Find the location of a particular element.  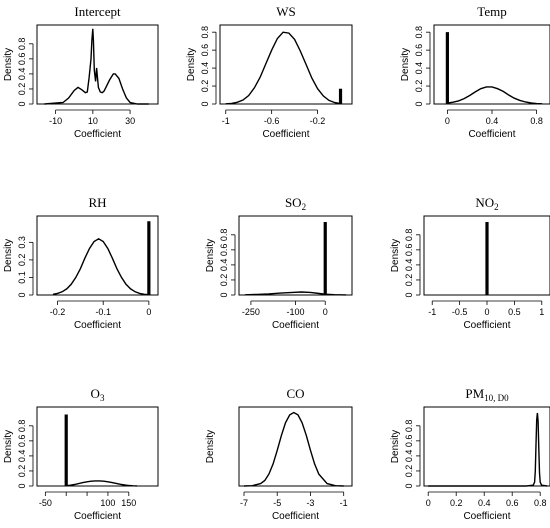

x-tick-label: -0.6 is located at coordinates (272, 121).